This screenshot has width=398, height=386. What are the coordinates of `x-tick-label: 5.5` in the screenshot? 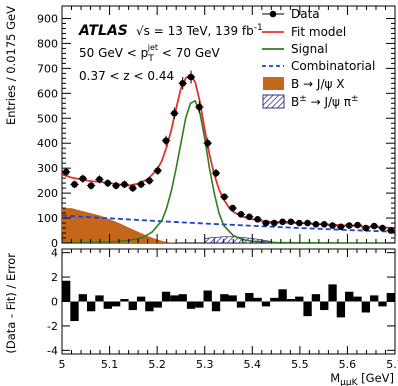 It's located at (300, 364).